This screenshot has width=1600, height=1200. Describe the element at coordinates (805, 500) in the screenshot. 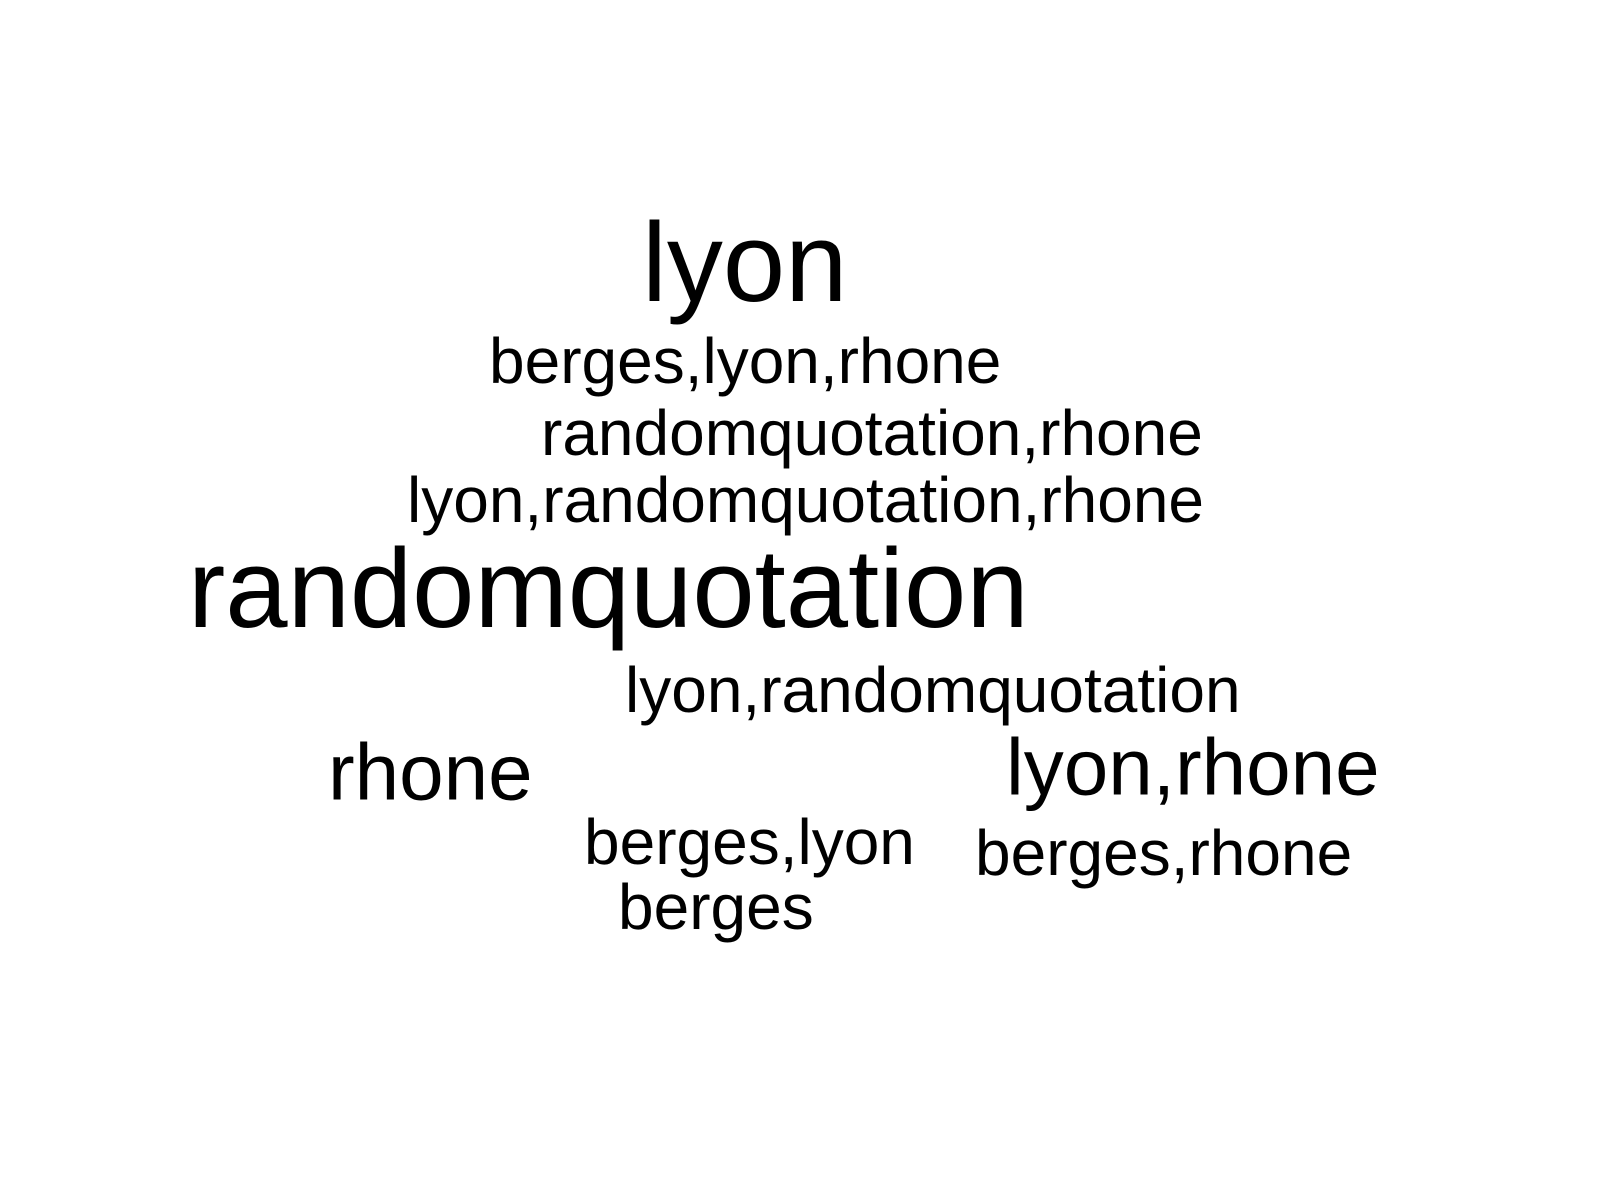

I see `word-lyon-randomquotation-rhone: lyon,randomquotation,rhone` at that location.